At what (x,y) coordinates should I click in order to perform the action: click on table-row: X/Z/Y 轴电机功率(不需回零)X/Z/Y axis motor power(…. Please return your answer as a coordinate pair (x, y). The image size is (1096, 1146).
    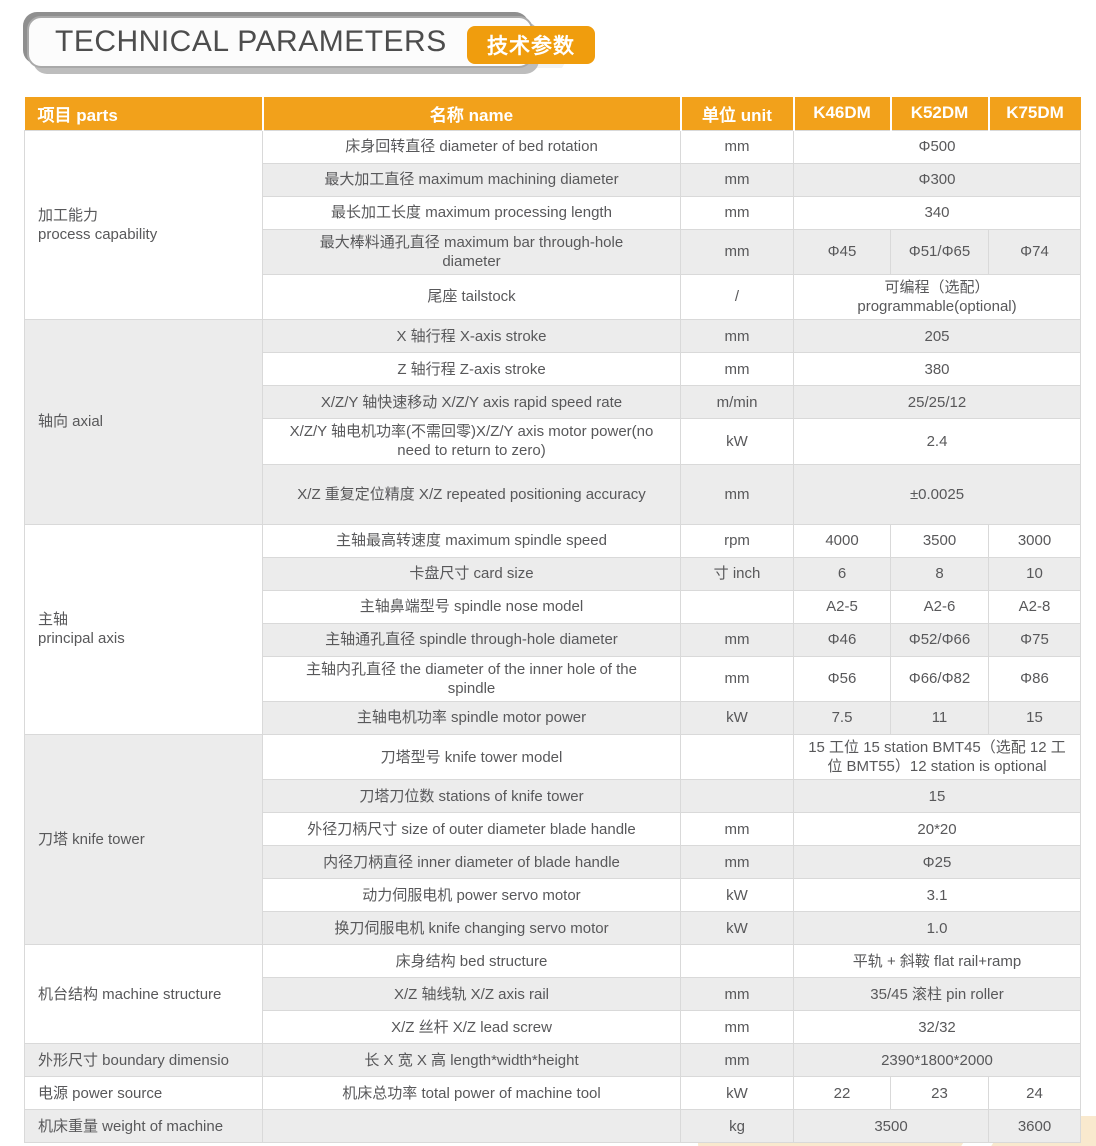
    Looking at the image, I should click on (553, 441).